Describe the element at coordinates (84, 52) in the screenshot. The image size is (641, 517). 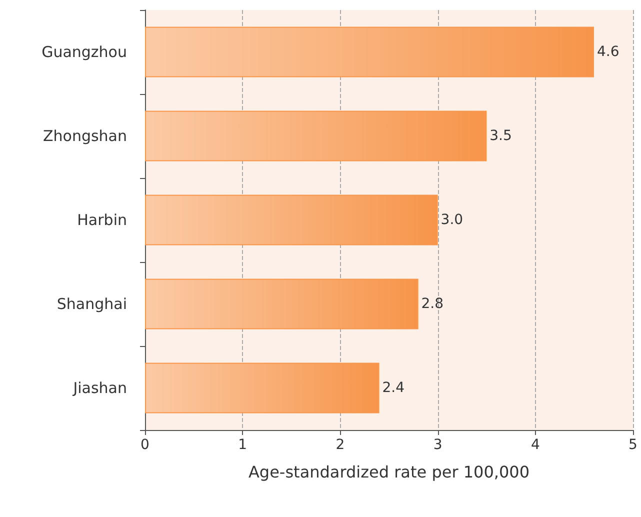
I see `y-tick-label: Guangzhou` at that location.